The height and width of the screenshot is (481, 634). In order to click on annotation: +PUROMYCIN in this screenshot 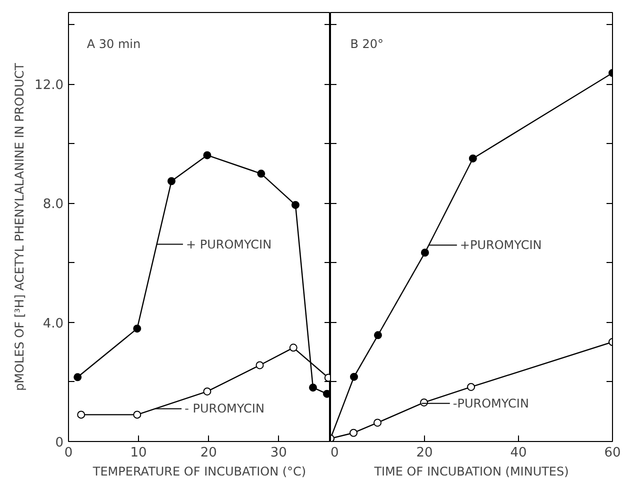, I will do `click(501, 245)`.